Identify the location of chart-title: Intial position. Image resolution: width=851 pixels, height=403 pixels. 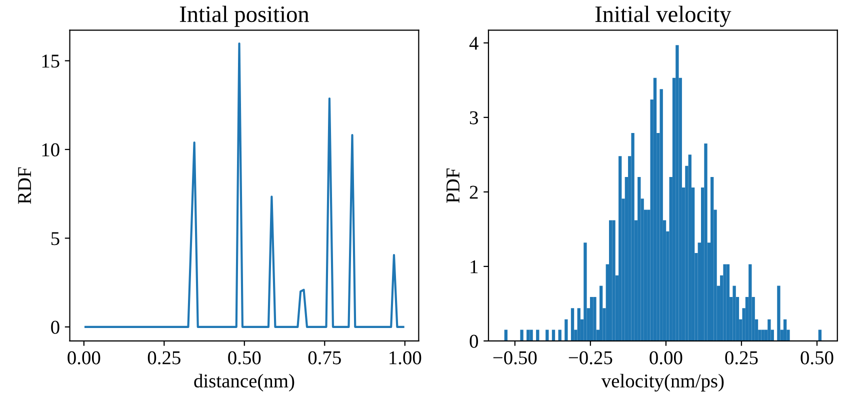
(245, 16).